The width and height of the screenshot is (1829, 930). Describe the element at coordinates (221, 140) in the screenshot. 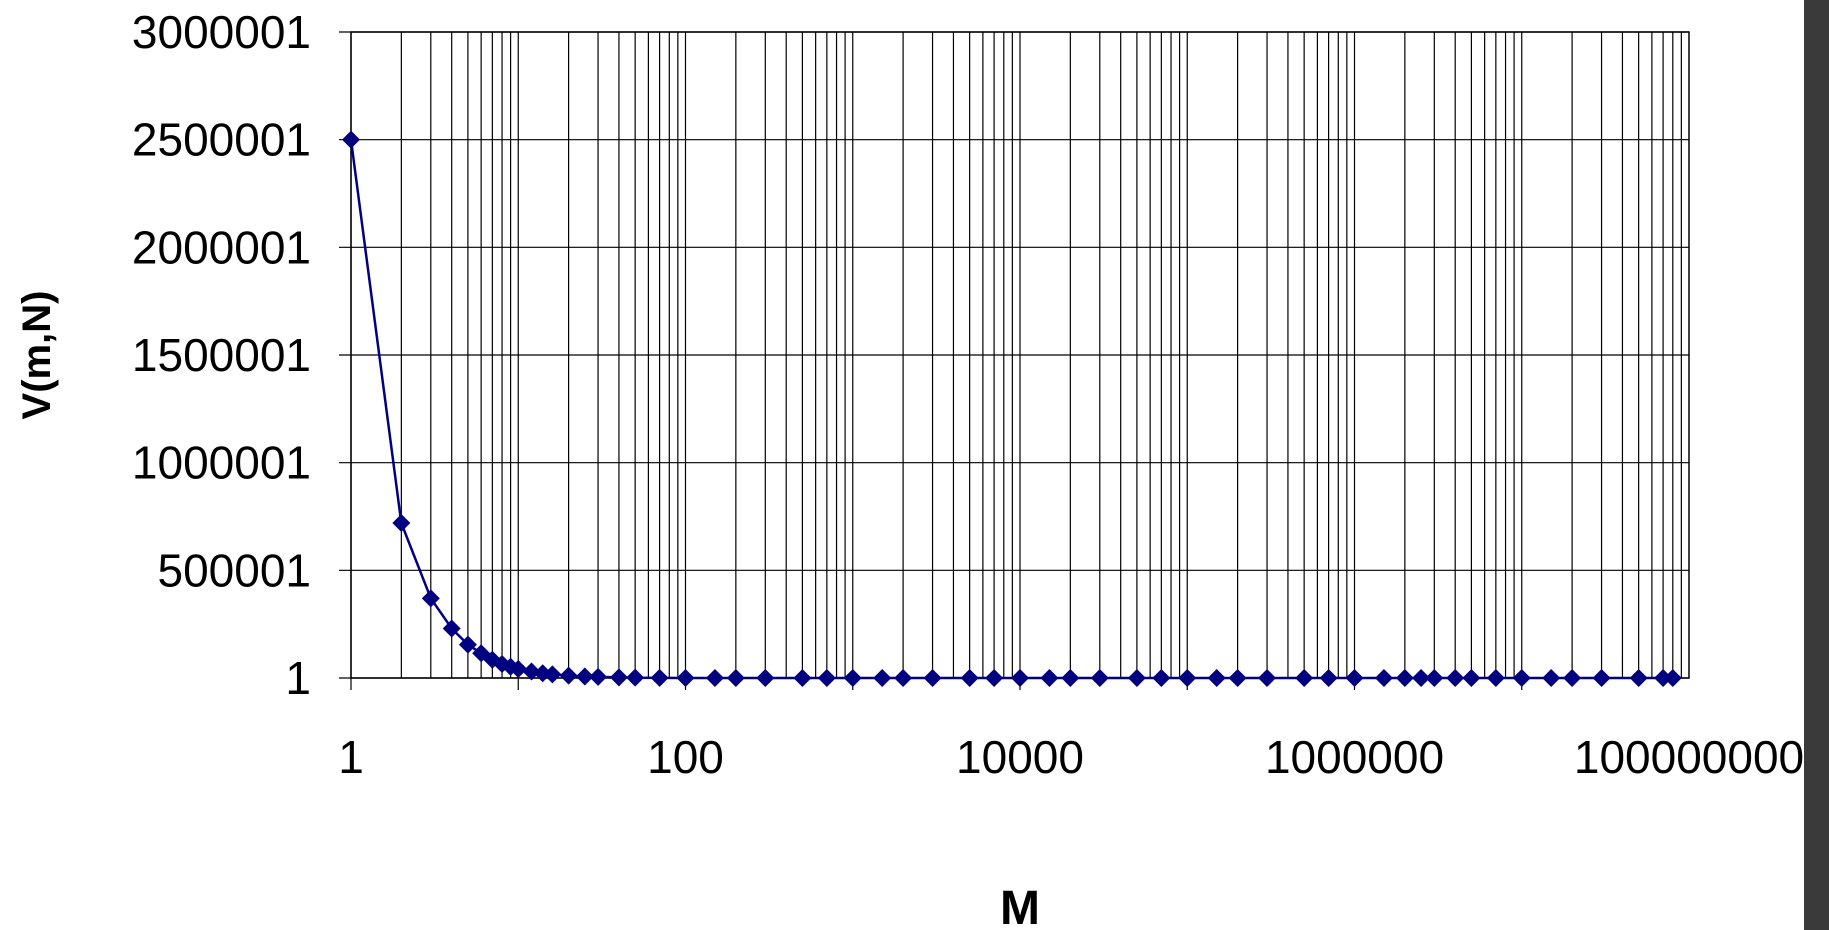

I see `y-tick-label: 2500001` at that location.